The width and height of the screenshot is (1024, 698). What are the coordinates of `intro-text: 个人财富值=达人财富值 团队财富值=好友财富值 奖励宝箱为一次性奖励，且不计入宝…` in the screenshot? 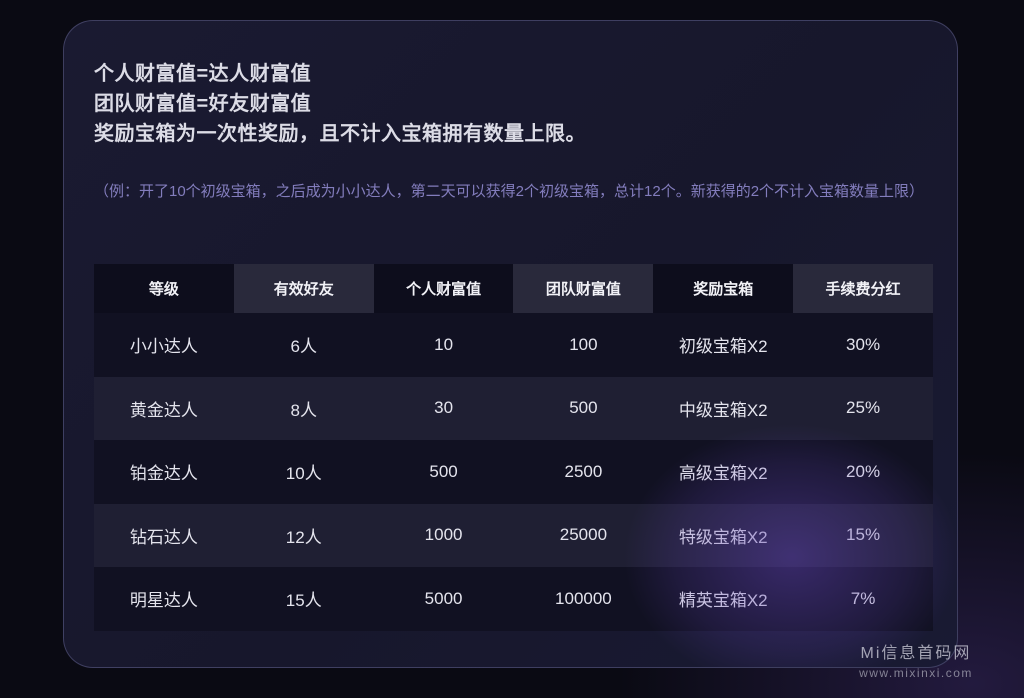 It's located at (514, 104).